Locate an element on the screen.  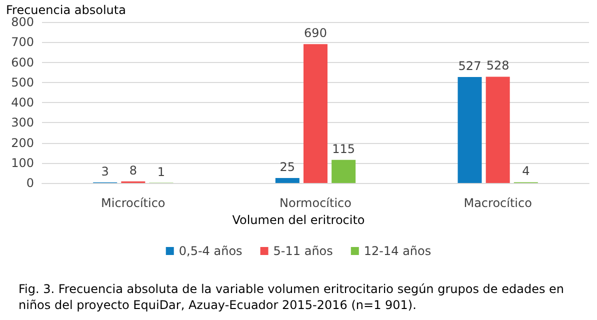
data-label: 3 is located at coordinates (105, 171).